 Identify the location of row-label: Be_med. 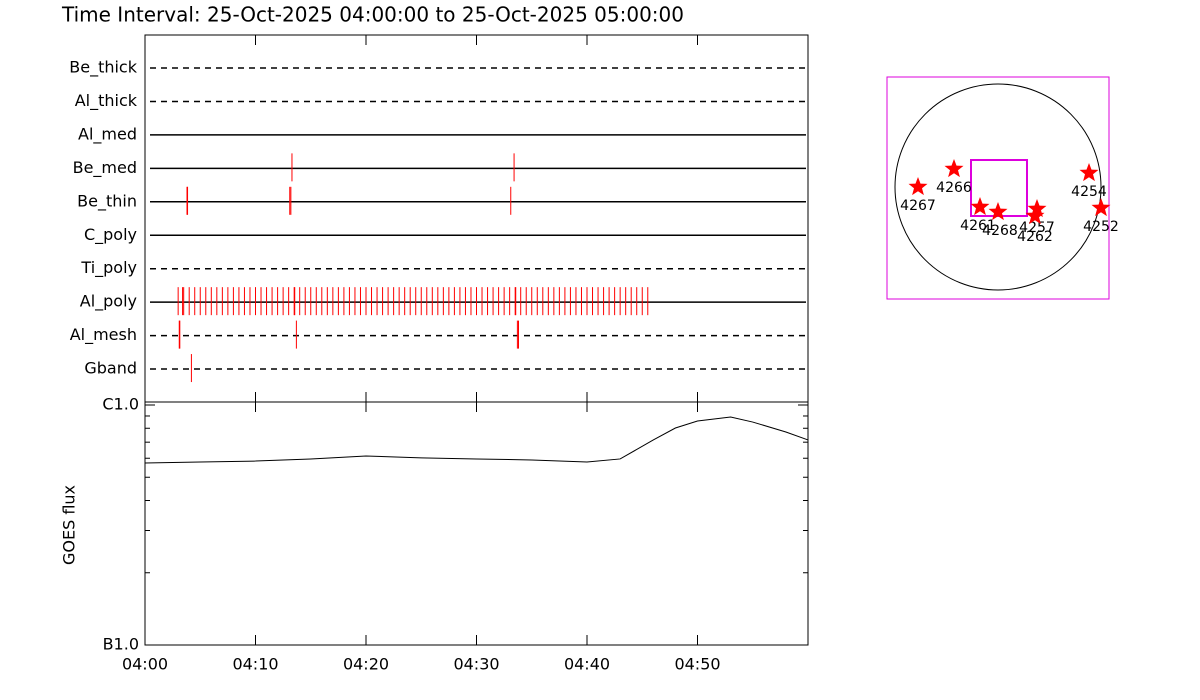
(105, 168).